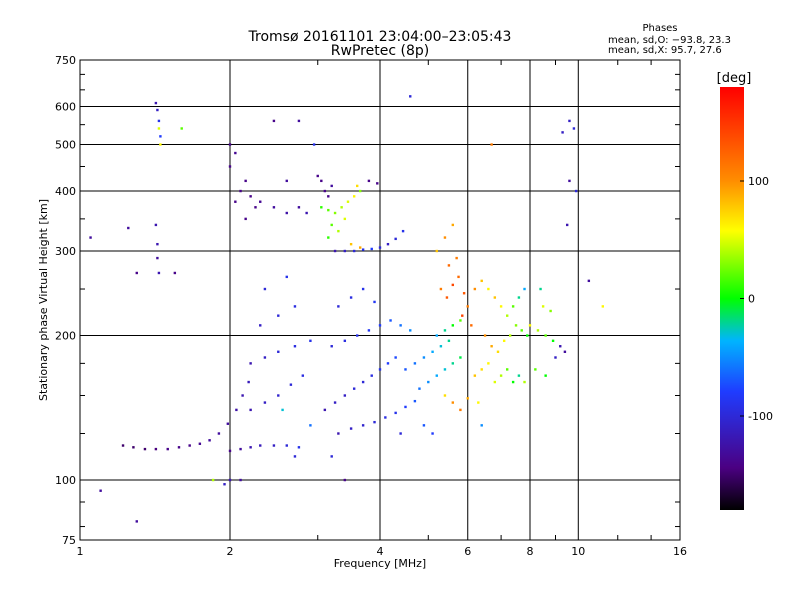  Describe the element at coordinates (80, 551) in the screenshot. I see `x-tick-label: 1` at that location.